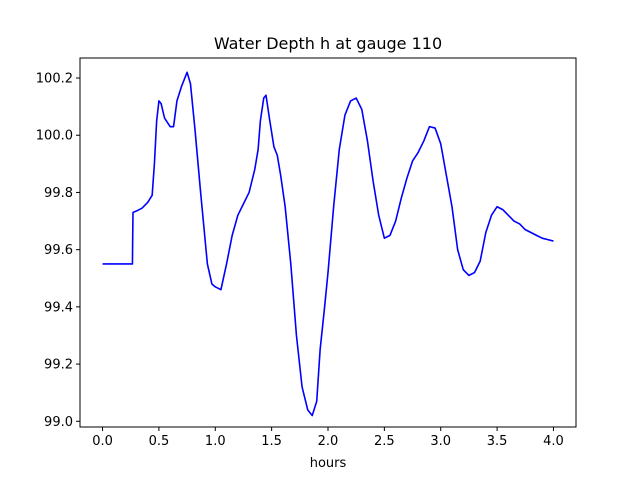  Describe the element at coordinates (159, 441) in the screenshot. I see `x-tick-label: 0.5` at that location.